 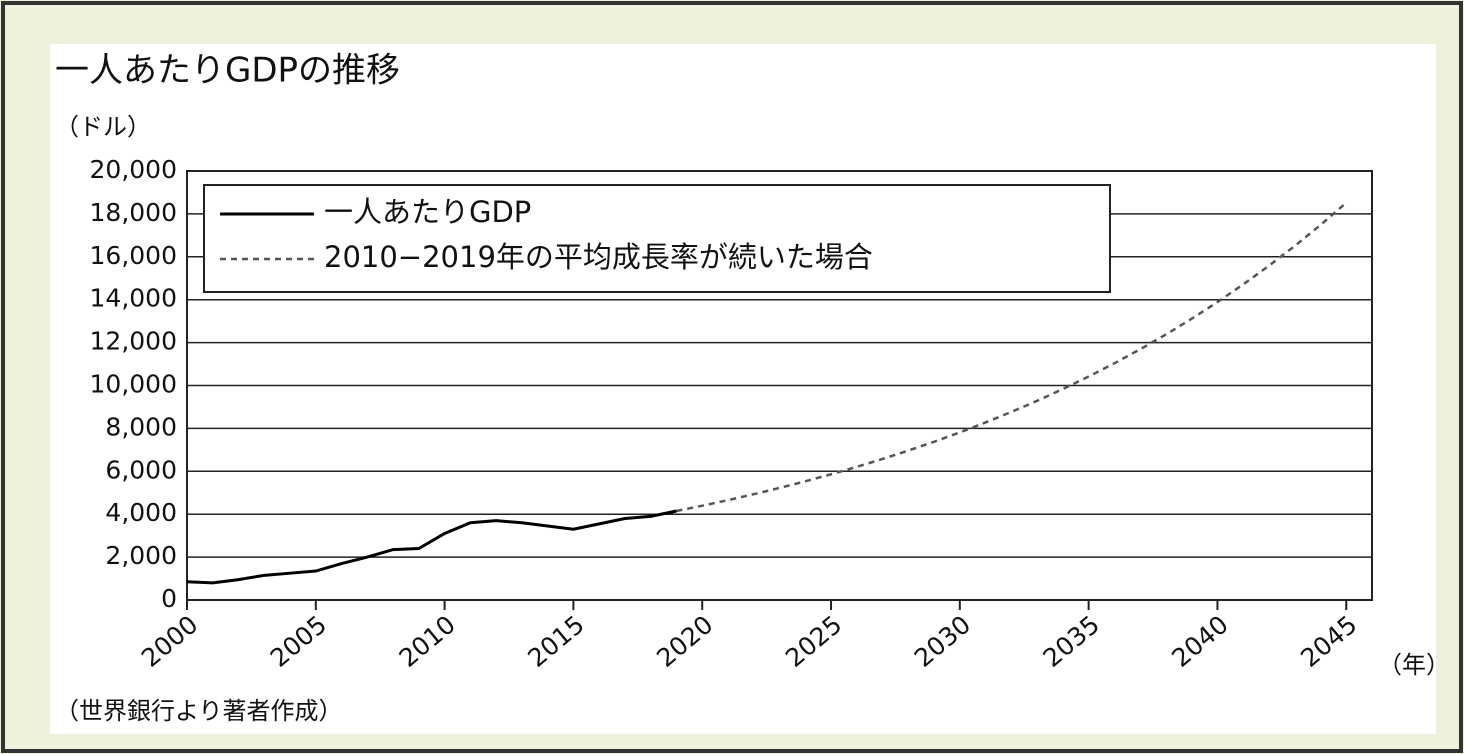 What do you see at coordinates (1414, 665) in the screenshot?
I see `x-axis-label: （年）` at bounding box center [1414, 665].